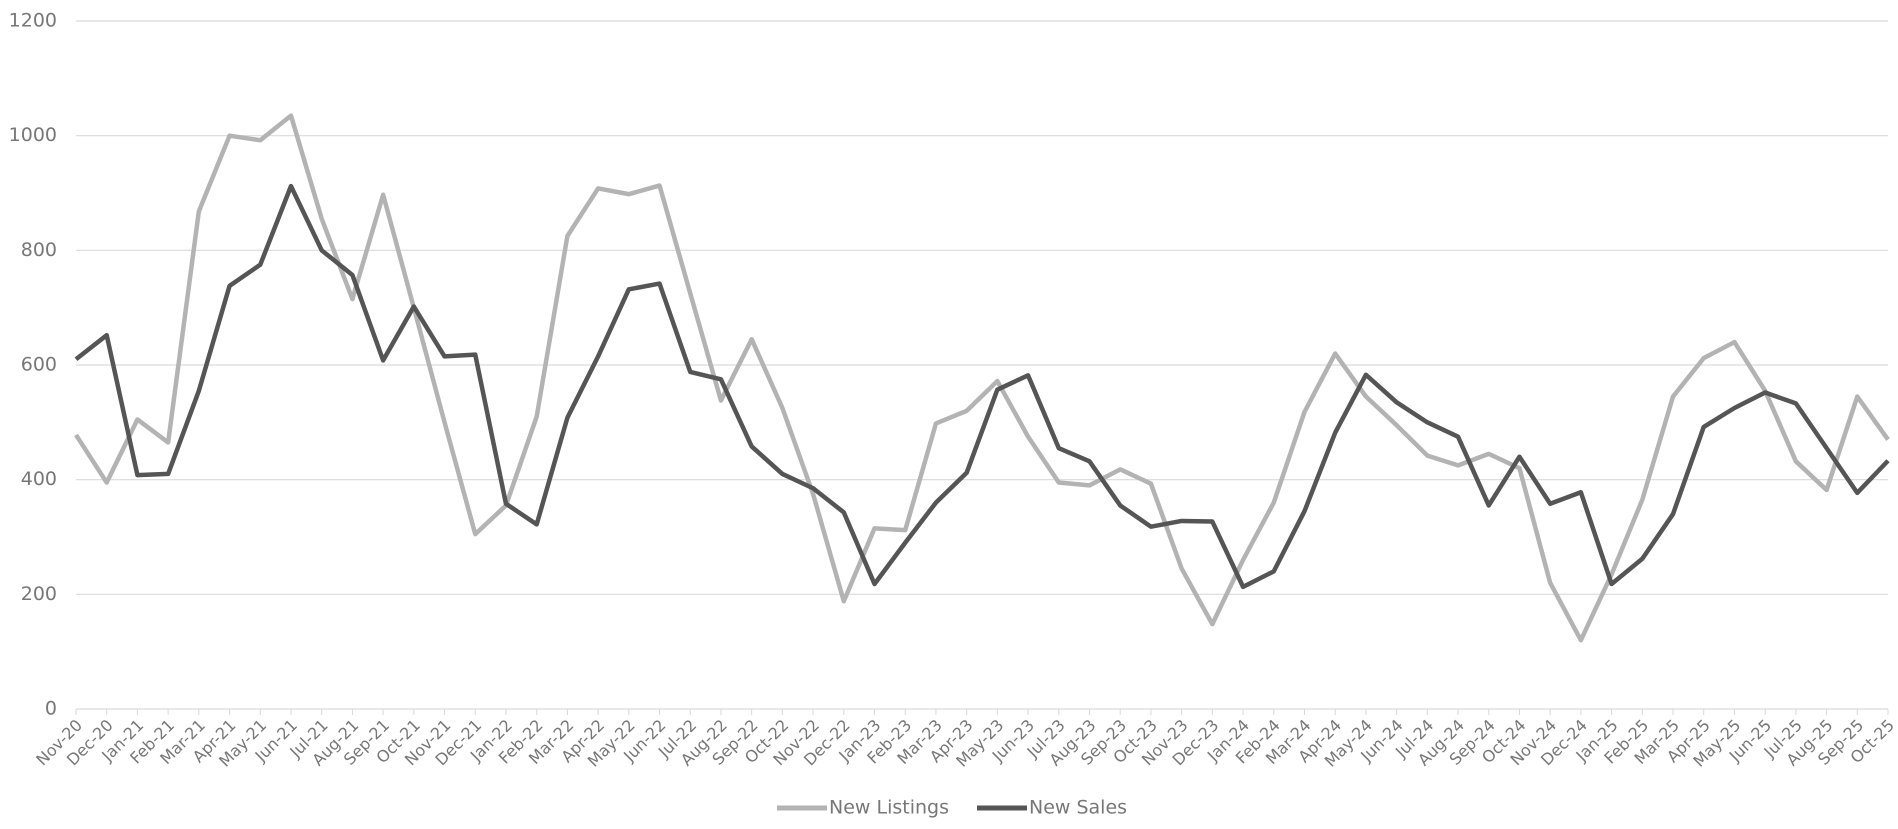 The height and width of the screenshot is (829, 1898). What do you see at coordinates (1078, 808) in the screenshot?
I see `legend-label: New Sales` at bounding box center [1078, 808].